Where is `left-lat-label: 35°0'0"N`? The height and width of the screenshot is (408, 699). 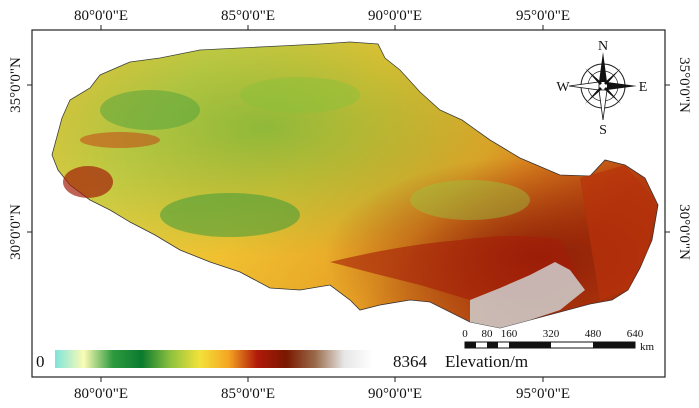
left-lat-label: 35°0'0"N is located at coordinates (16, 85).